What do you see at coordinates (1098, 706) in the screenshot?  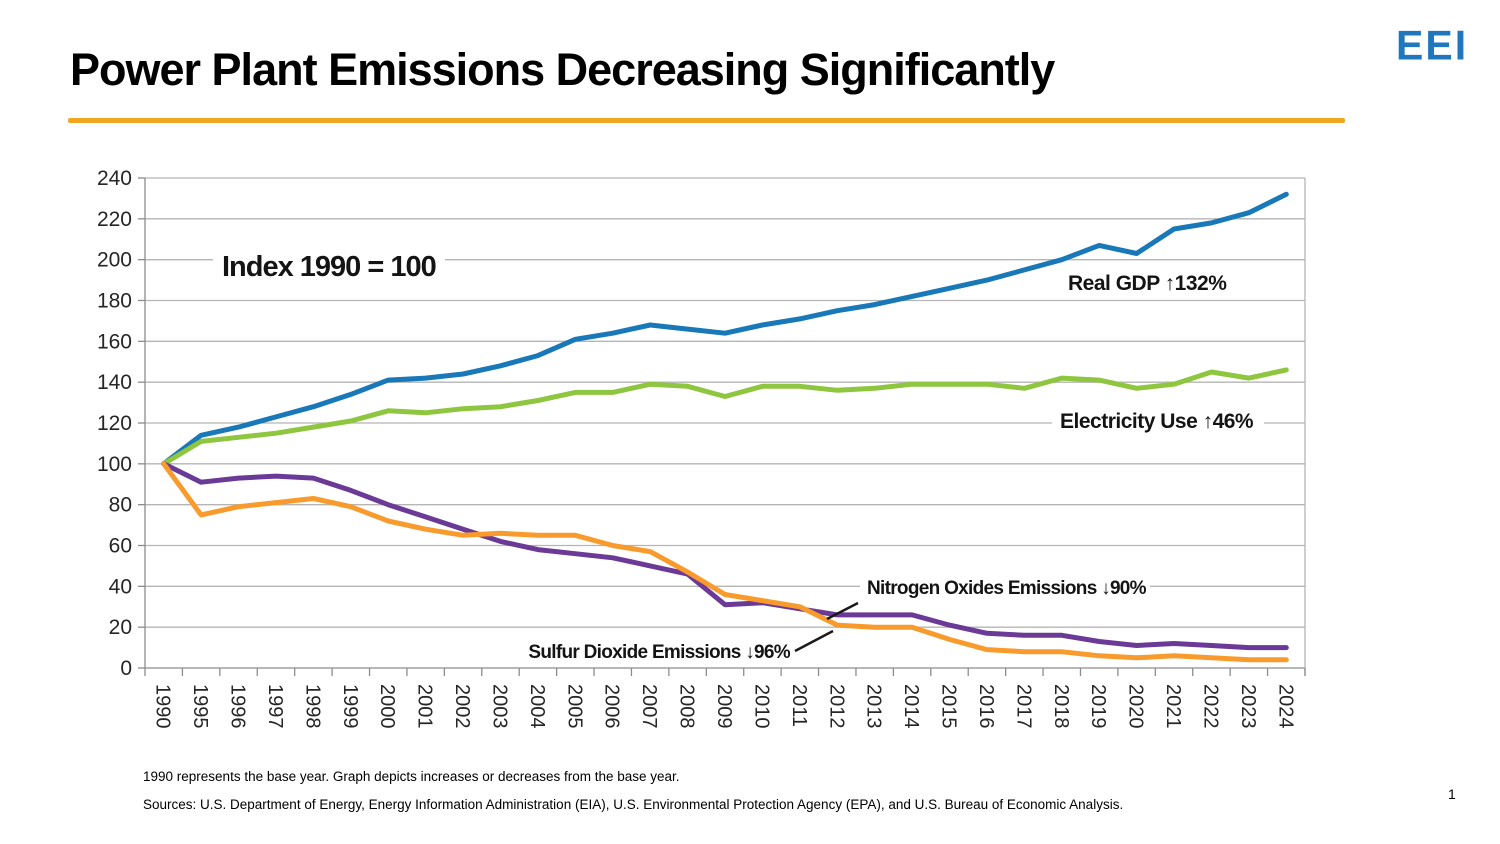 I see `x-tick-label: 2019` at bounding box center [1098, 706].